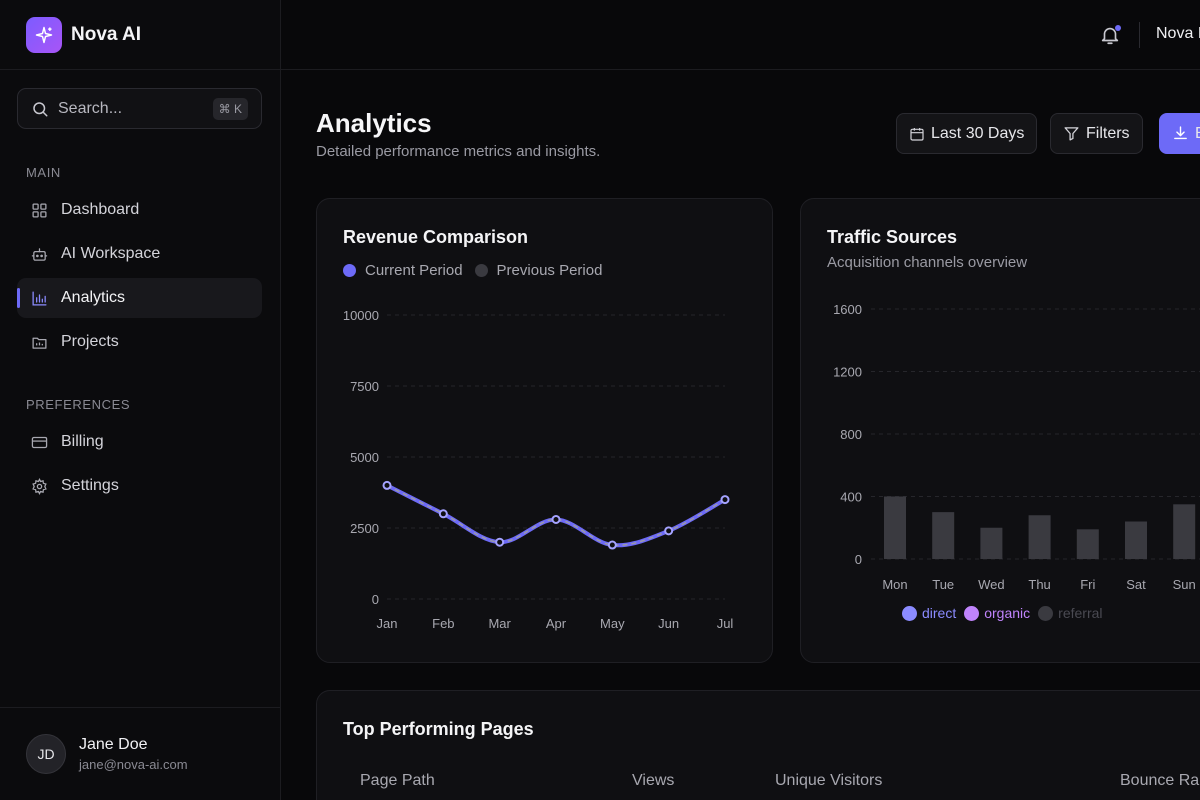 This screenshot has width=1200, height=800. I want to click on x-tick-label: Thu, so click(1039, 584).